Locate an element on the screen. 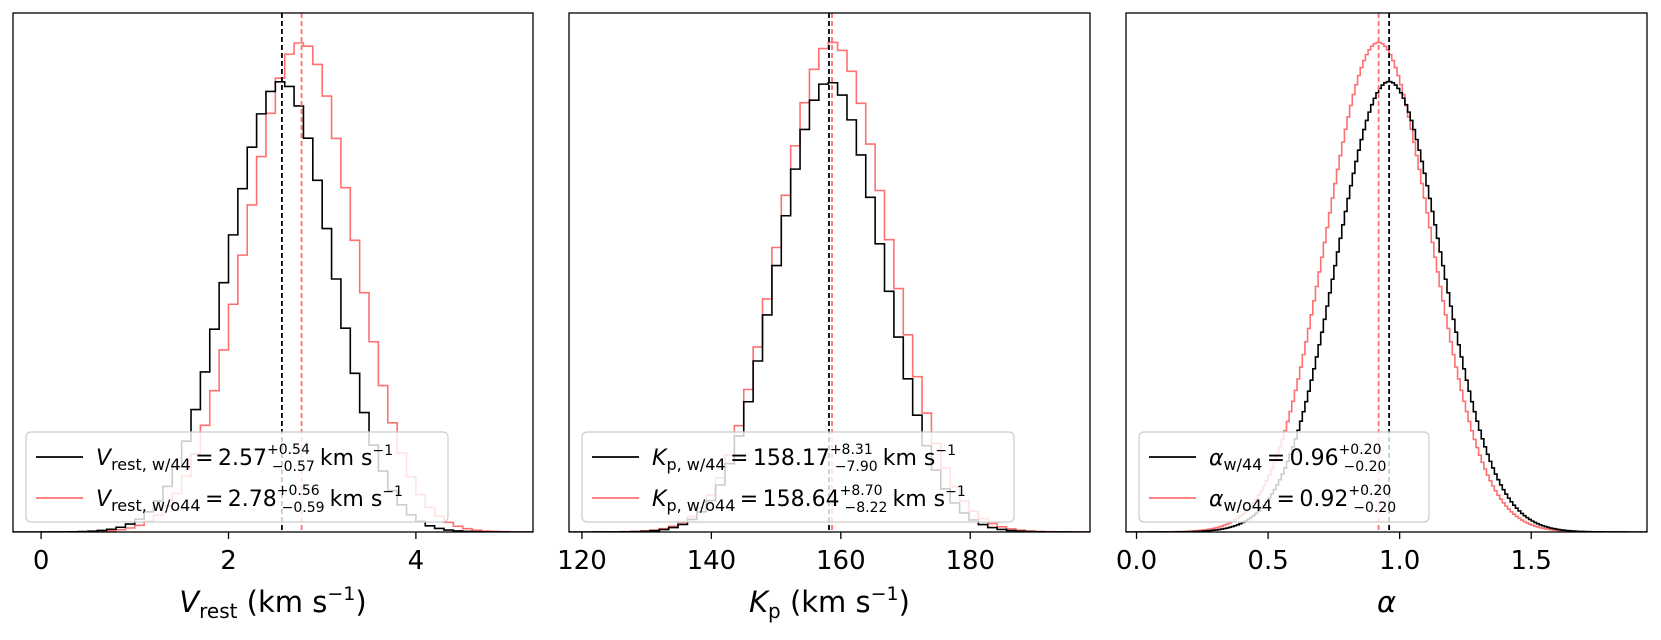 The height and width of the screenshot is (640, 1661). x-tick-label: 140 is located at coordinates (712, 561).